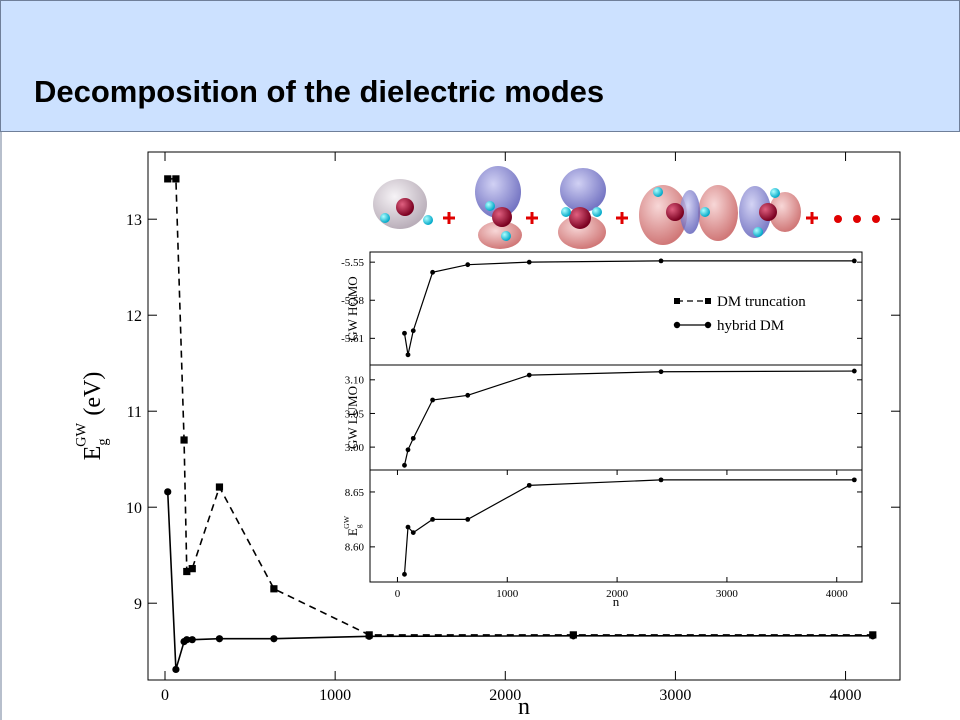 This screenshot has height=720, width=960. What do you see at coordinates (629, 307) in the screenshot?
I see `series-line` at bounding box center [629, 307].